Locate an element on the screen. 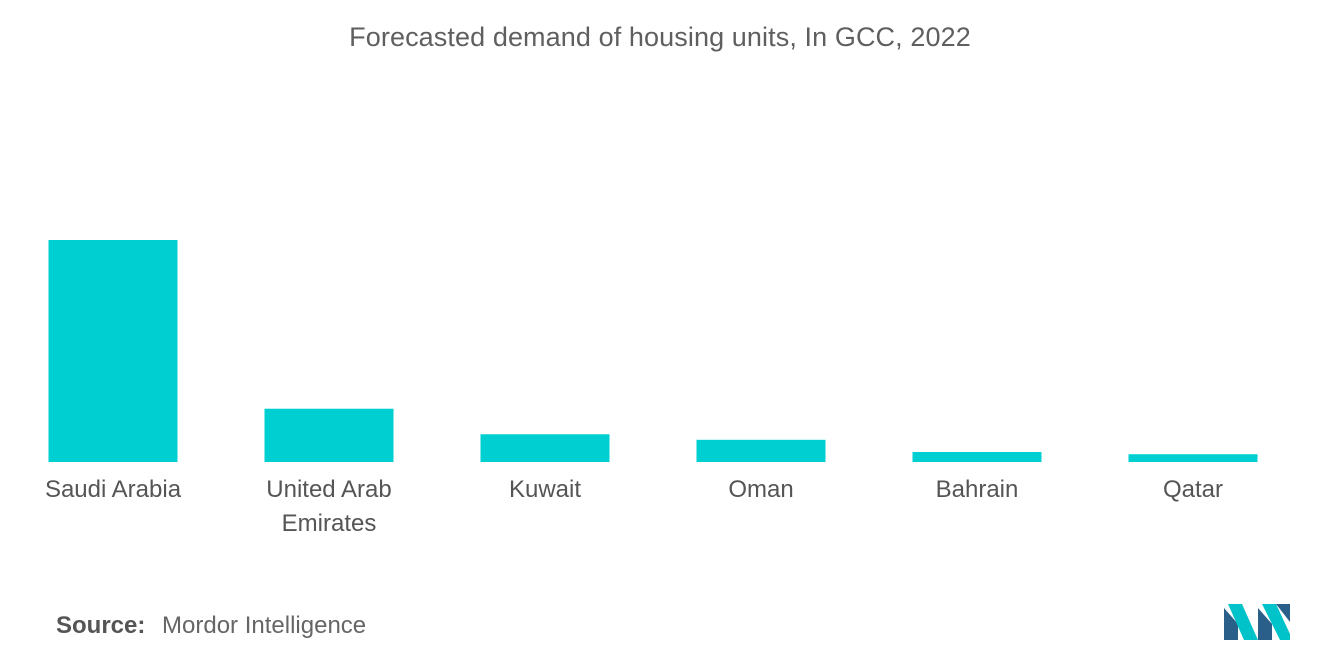 The width and height of the screenshot is (1320, 665). x-tick-label: Qatar is located at coordinates (1193, 489).